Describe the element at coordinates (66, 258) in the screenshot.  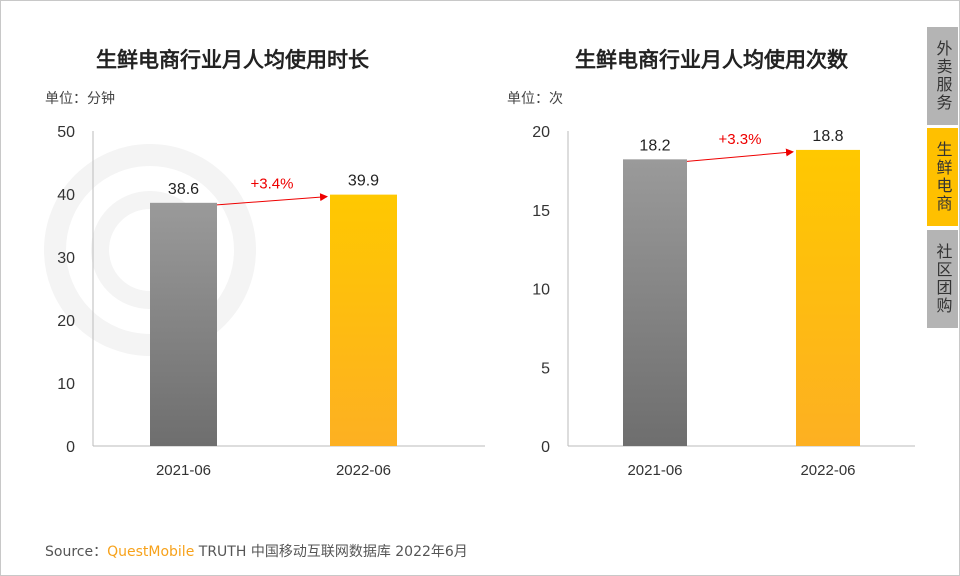
I see `y-tick-label: 30` at that location.